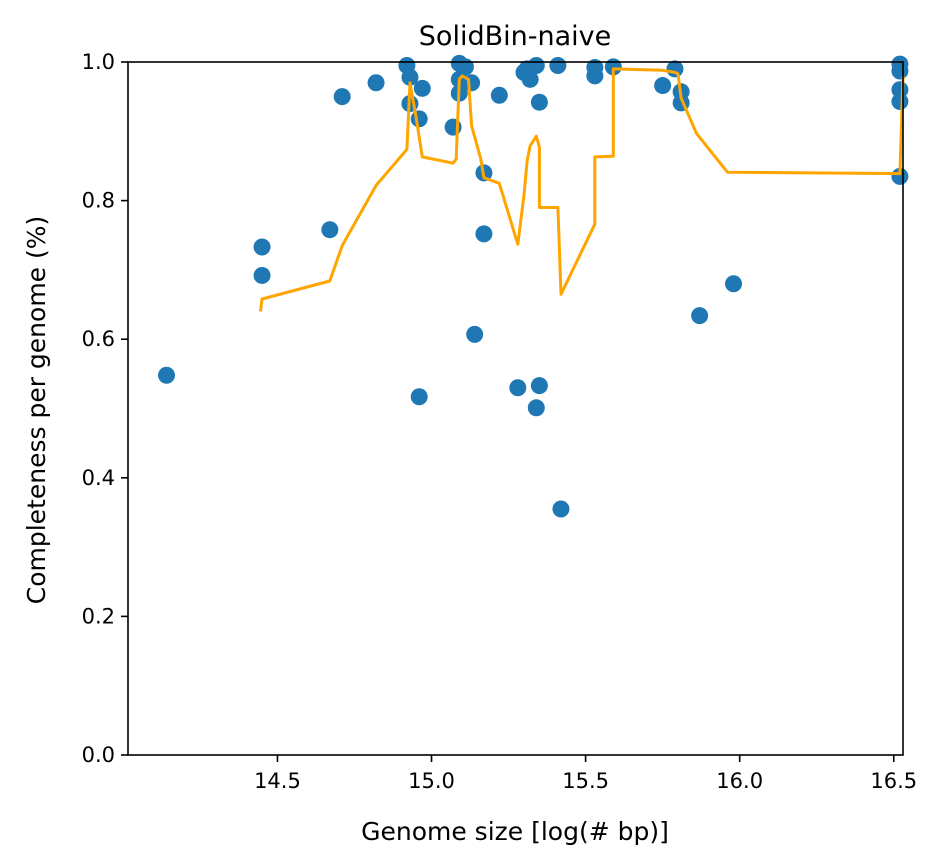  What do you see at coordinates (515, 831) in the screenshot?
I see `x-axis-label: Genome size [log(# bp)]` at bounding box center [515, 831].